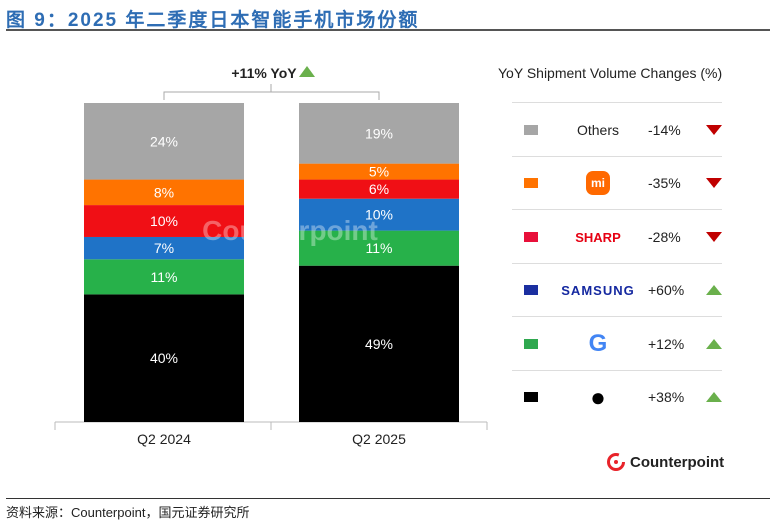 This screenshot has width=776, height=524. I want to click on yoy-change: +60%, so click(666, 290).